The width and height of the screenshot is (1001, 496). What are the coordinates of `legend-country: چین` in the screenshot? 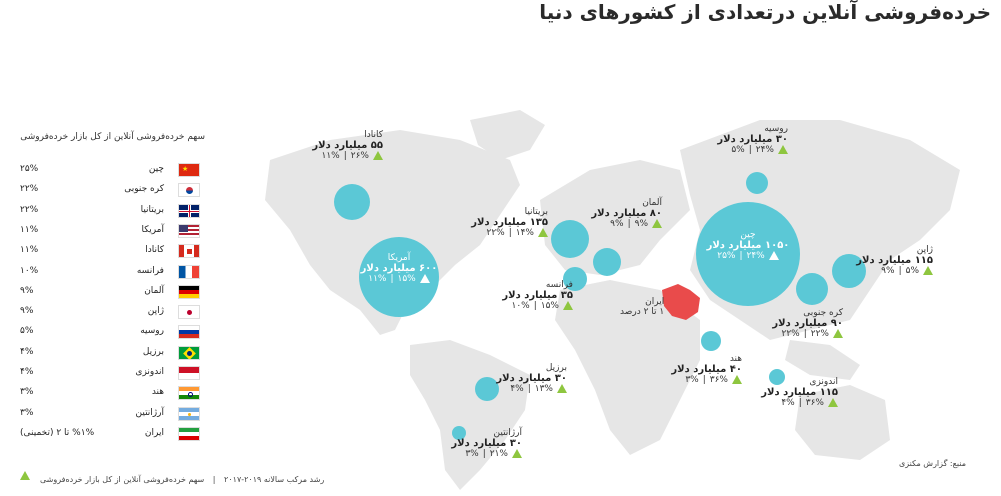 It's located at (156, 169).